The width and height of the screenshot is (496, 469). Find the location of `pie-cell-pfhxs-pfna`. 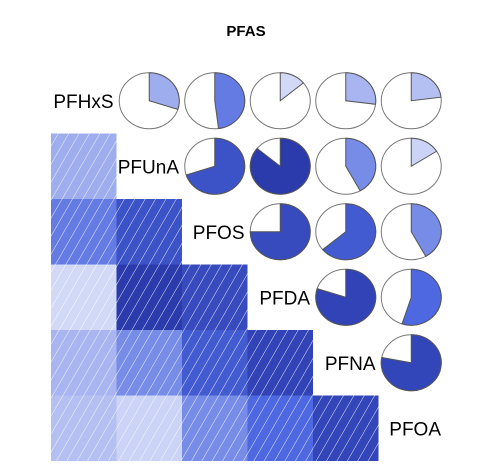

pie-cell-pfhxs-pfna is located at coordinates (346, 101).